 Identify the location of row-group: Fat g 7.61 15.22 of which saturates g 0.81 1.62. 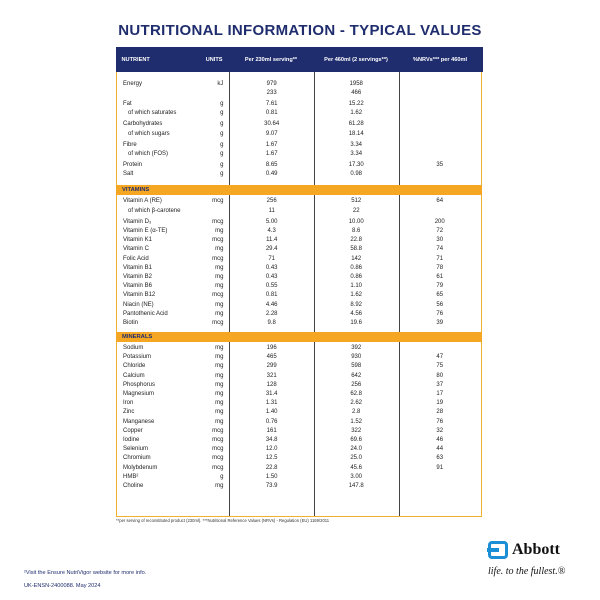
(299, 108).